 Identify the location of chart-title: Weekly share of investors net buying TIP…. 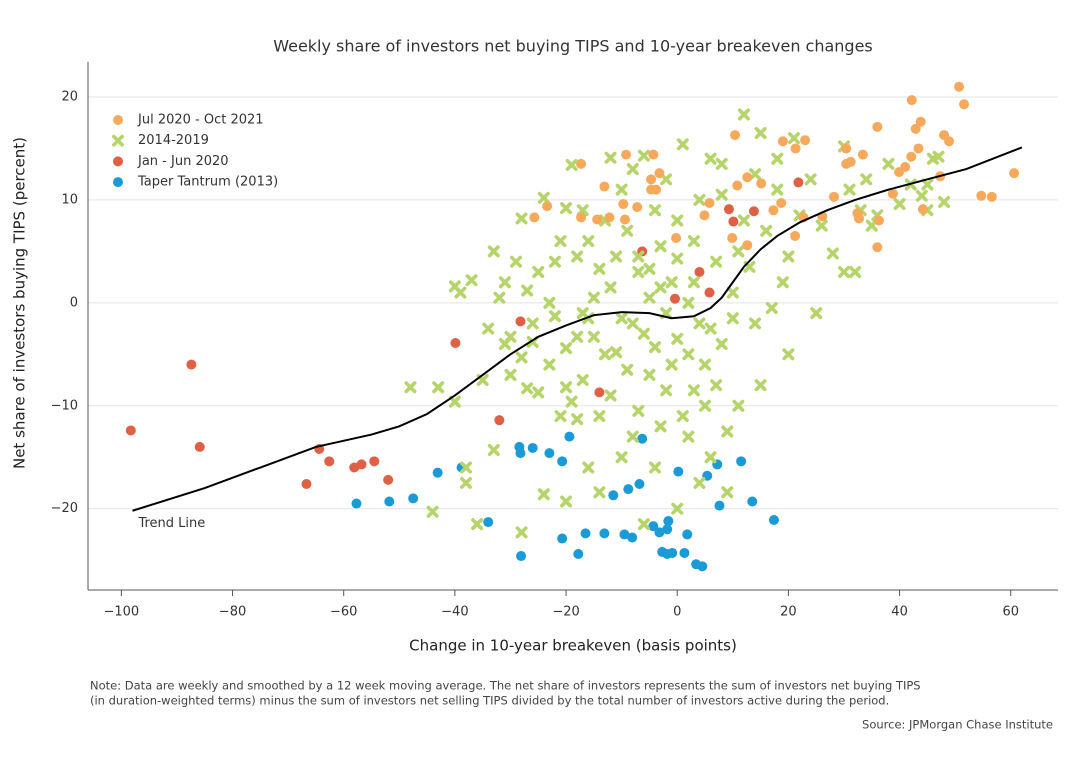
(573, 46).